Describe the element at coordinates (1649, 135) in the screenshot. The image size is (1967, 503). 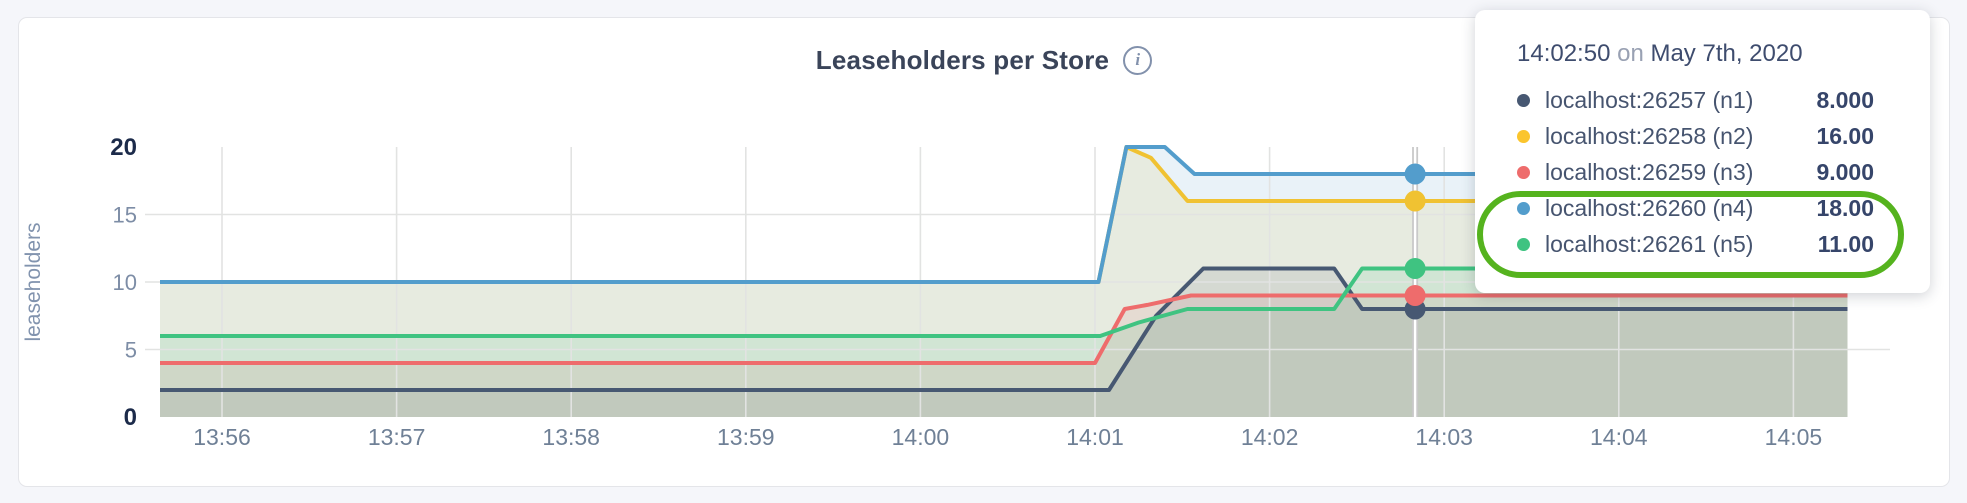
I see `tooltip-series-label: localhost:26258 (n2)` at that location.